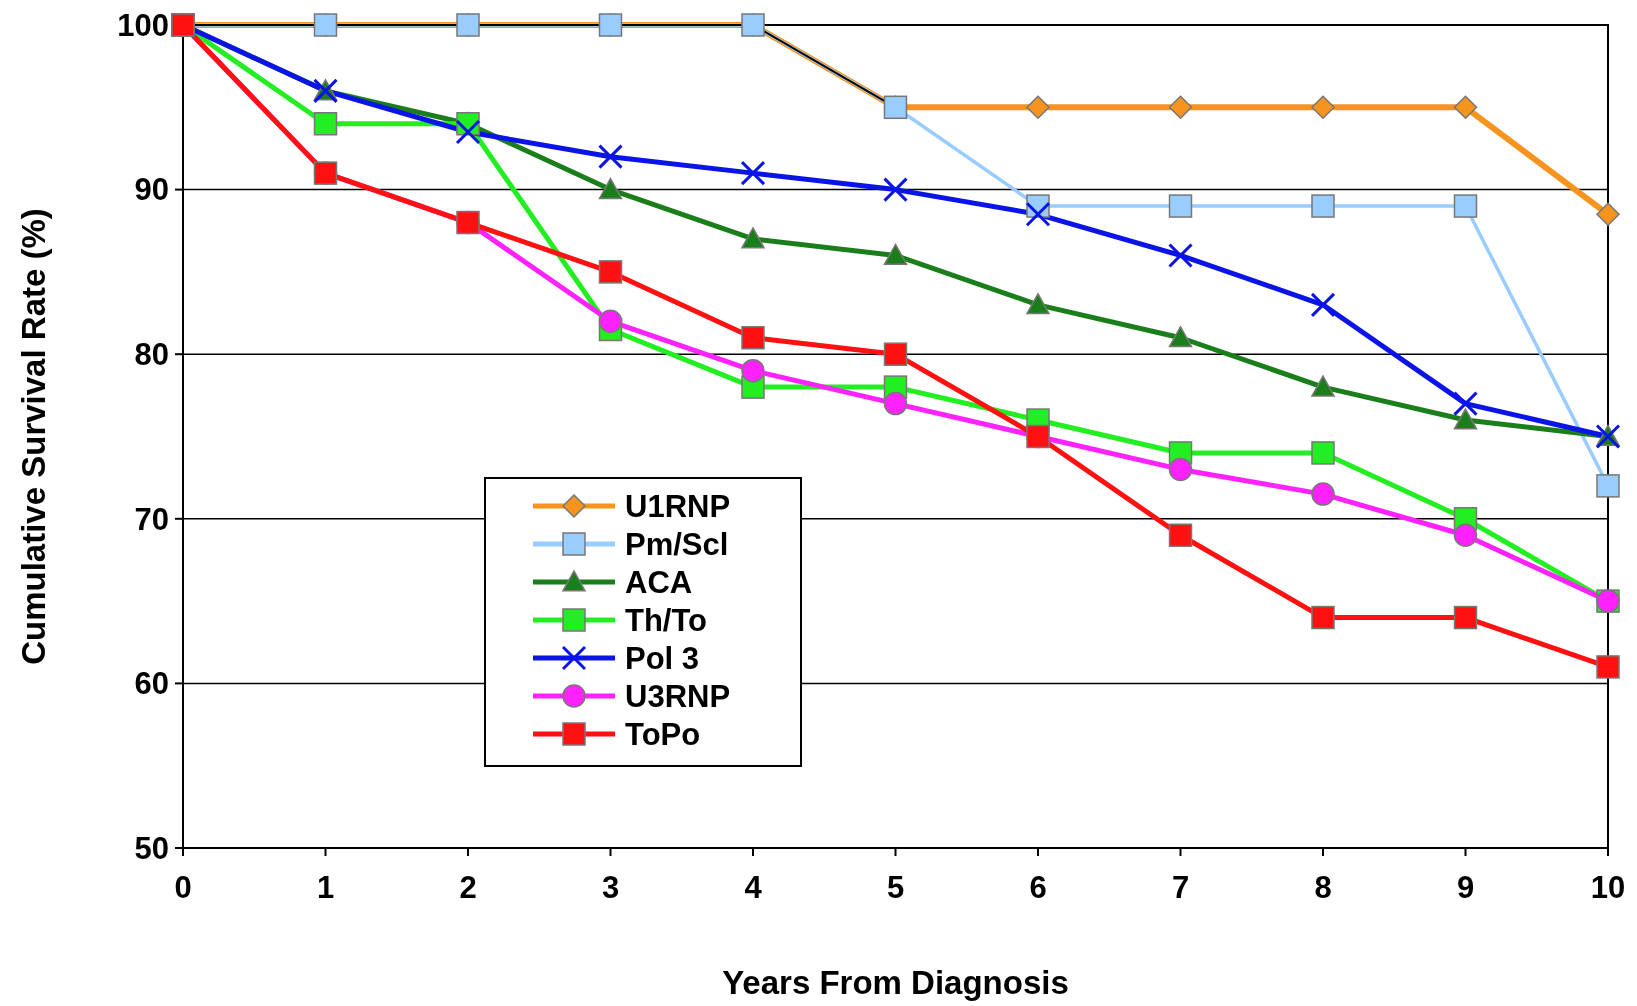 This screenshot has height=1006, width=1637. I want to click on y-axis-title: Cumulative Survival Rate (%), so click(33, 436).